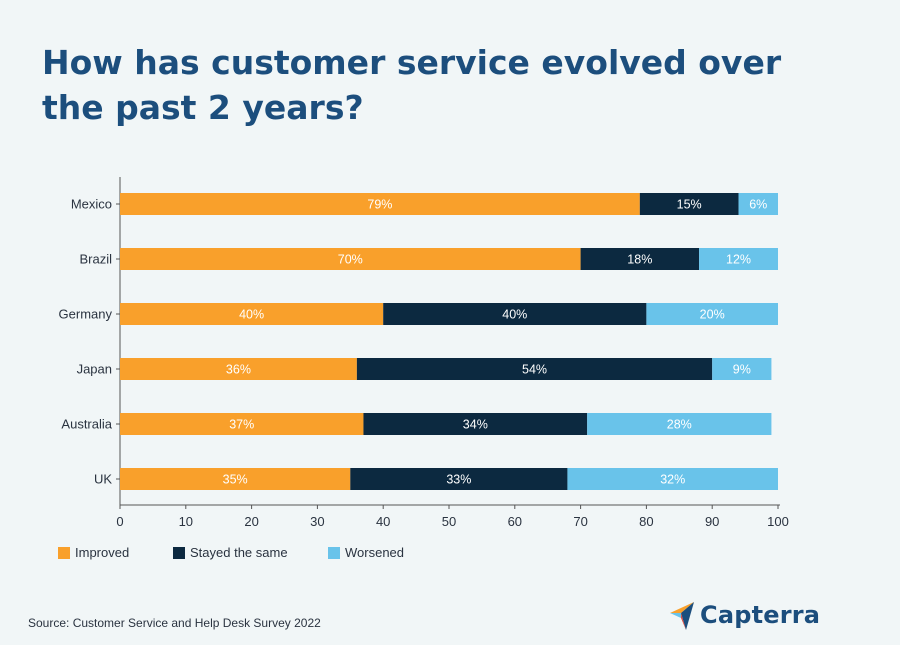  I want to click on bar-segment-japan-worsened, so click(742, 369).